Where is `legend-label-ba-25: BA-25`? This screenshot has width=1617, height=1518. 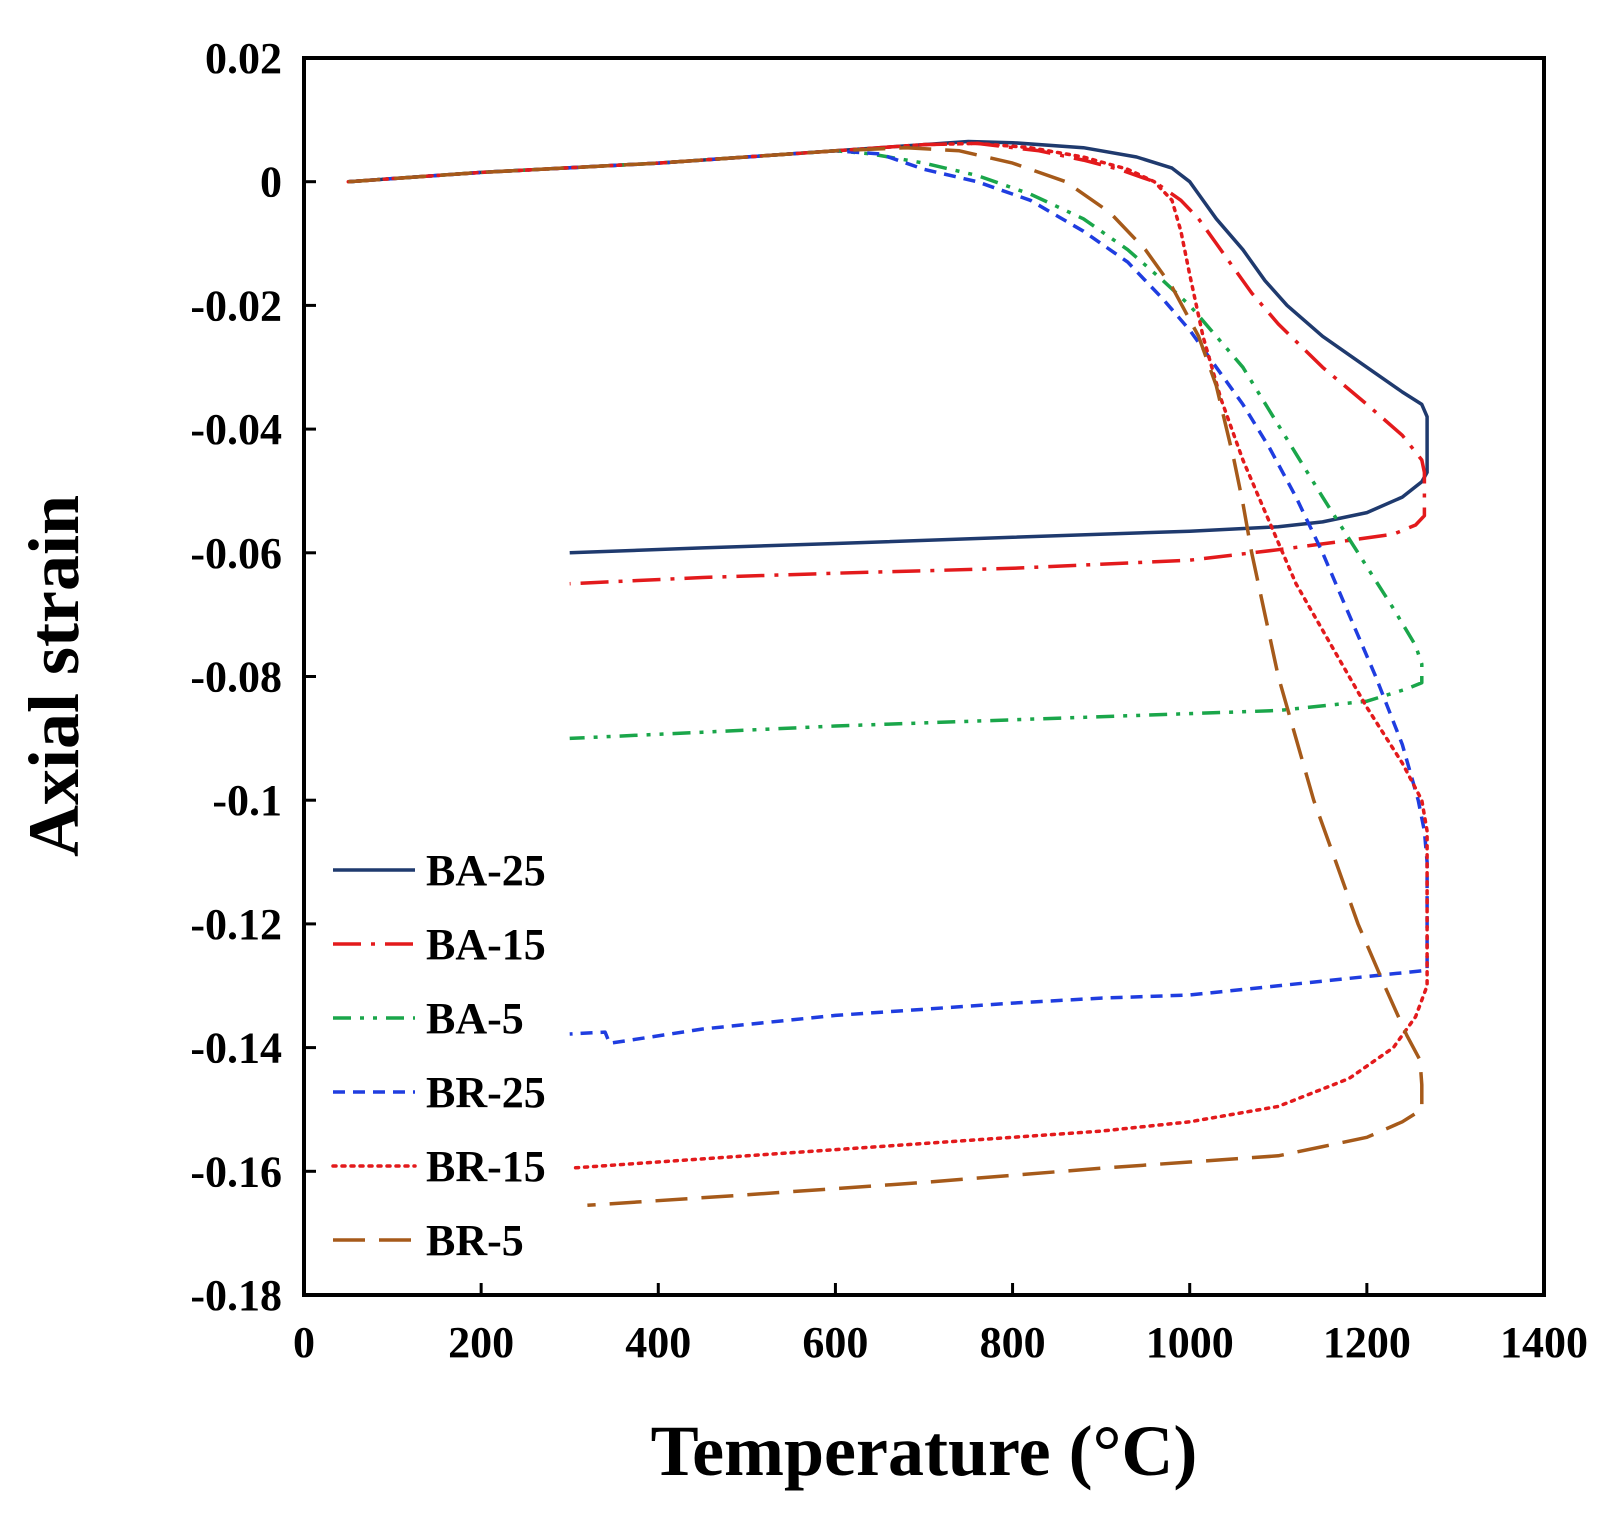
legend-label-ba-25: BA-25 is located at coordinates (486, 870).